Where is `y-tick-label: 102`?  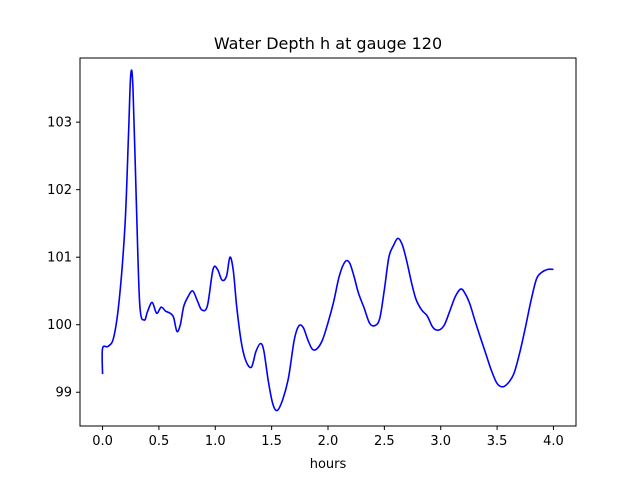
y-tick-label: 102 is located at coordinates (59, 190).